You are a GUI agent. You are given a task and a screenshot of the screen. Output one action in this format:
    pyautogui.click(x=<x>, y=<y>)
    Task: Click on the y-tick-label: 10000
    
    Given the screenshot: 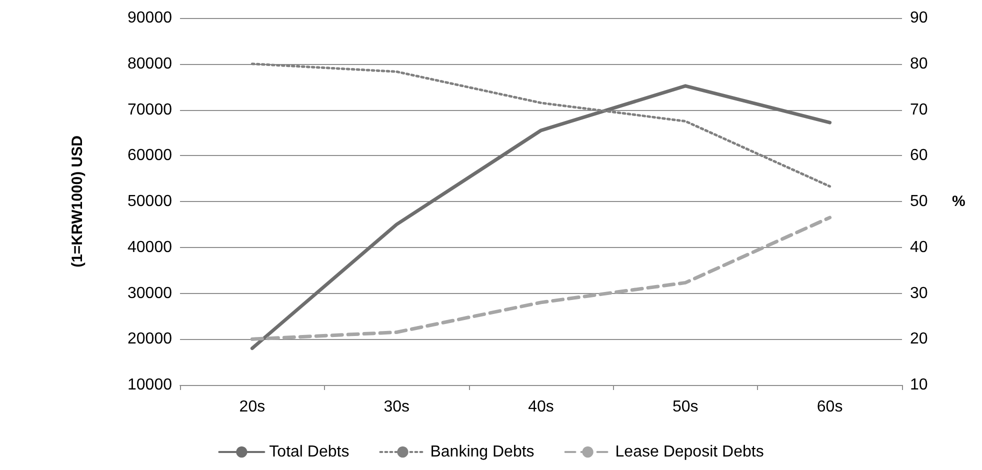 What is the action you would take?
    pyautogui.click(x=150, y=385)
    